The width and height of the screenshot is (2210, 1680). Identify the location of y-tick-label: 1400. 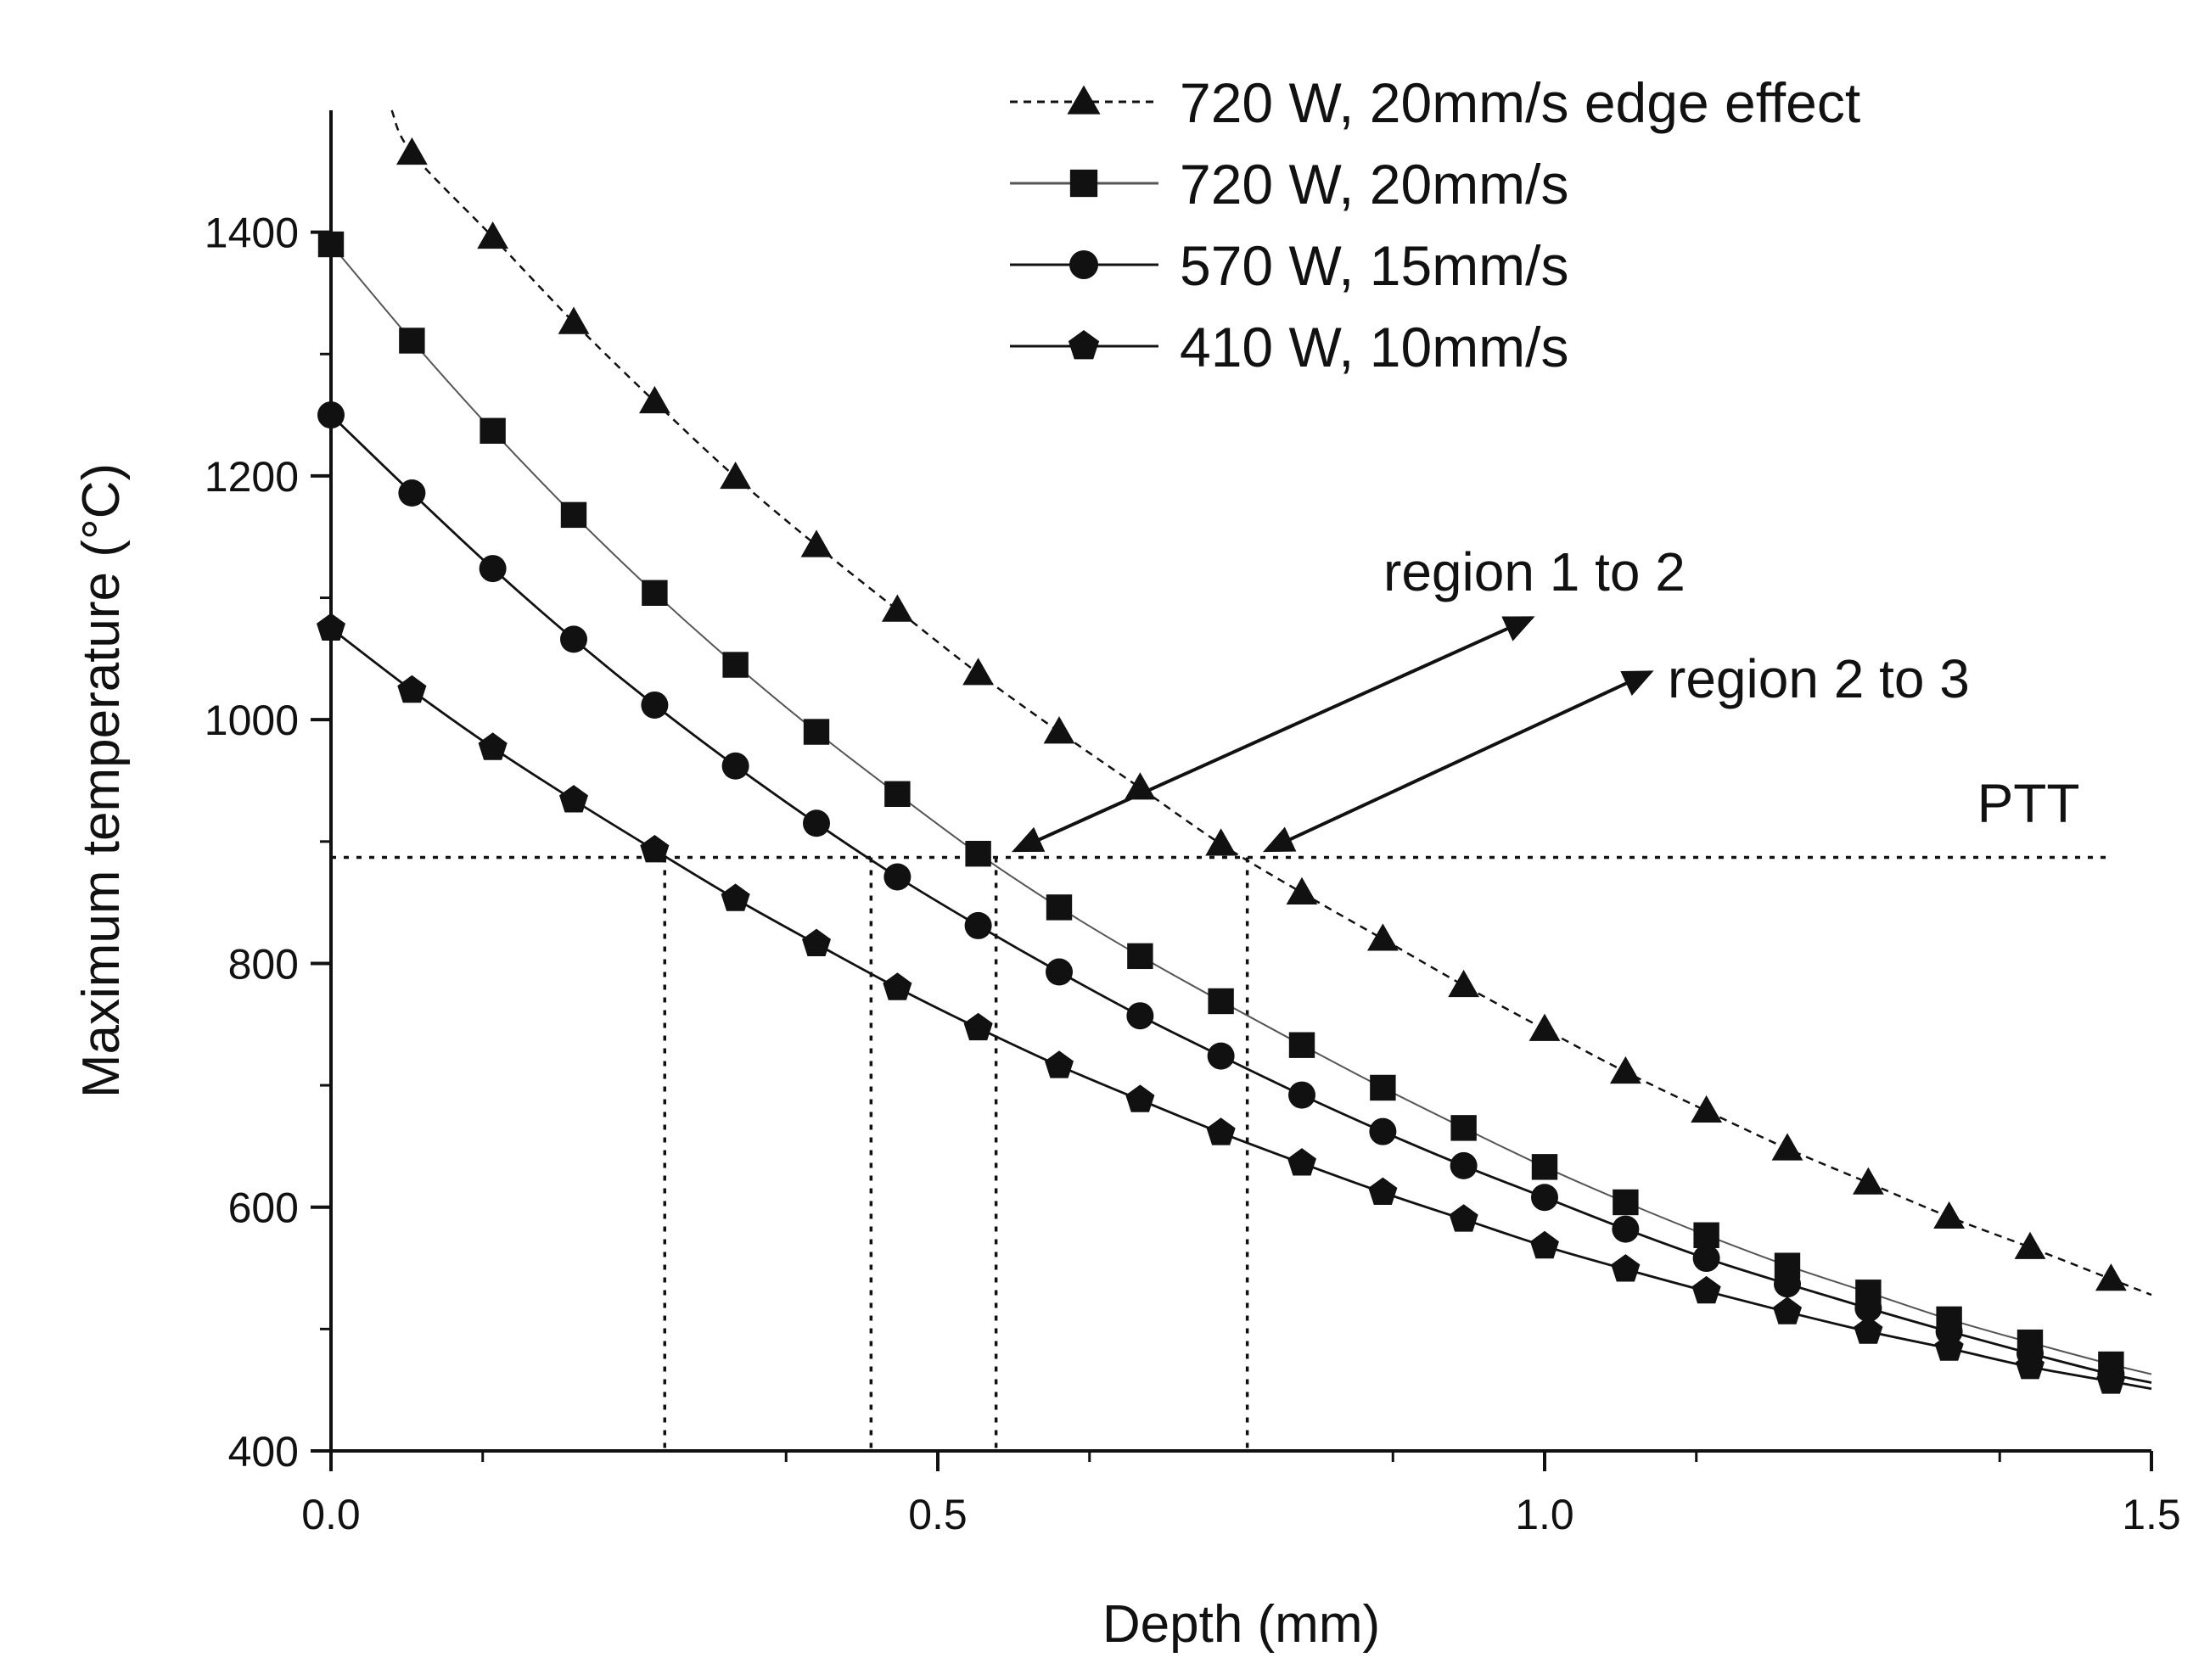
(252, 233).